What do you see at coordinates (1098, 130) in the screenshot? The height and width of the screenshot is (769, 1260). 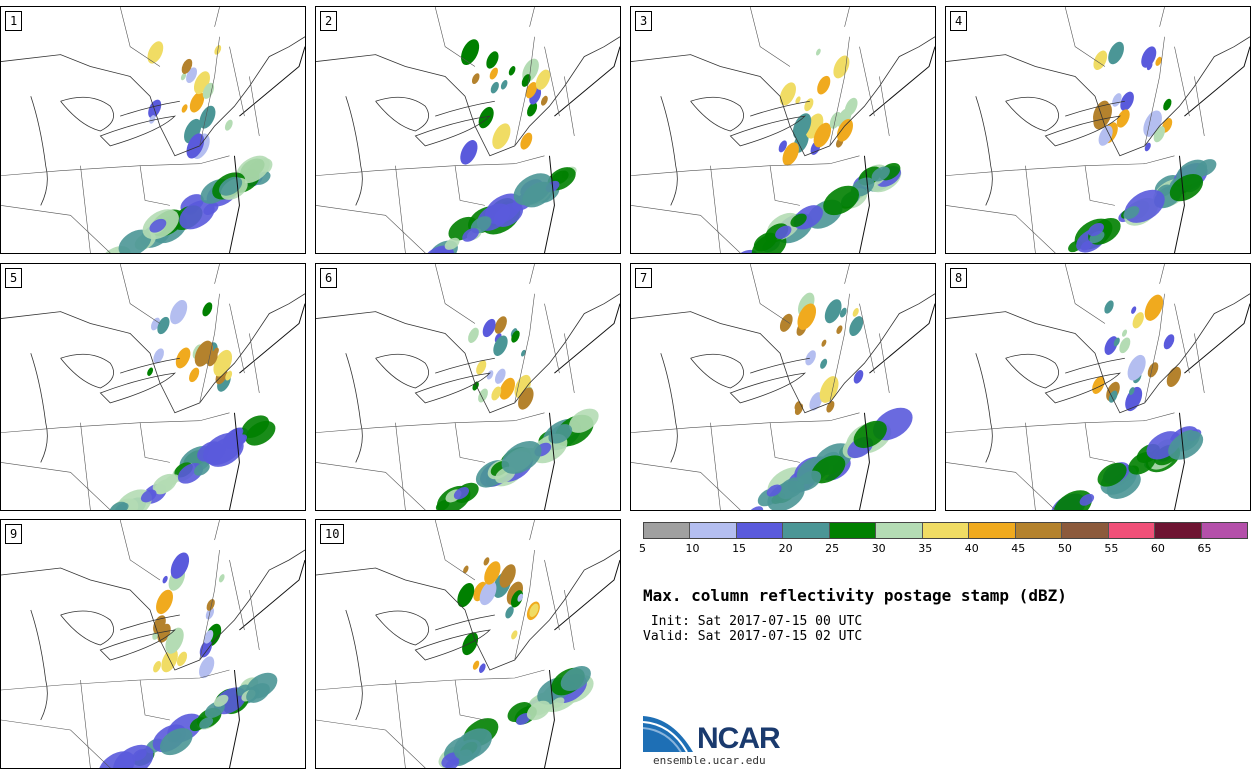 I see `postage-stamp-panel: 4` at bounding box center [1098, 130].